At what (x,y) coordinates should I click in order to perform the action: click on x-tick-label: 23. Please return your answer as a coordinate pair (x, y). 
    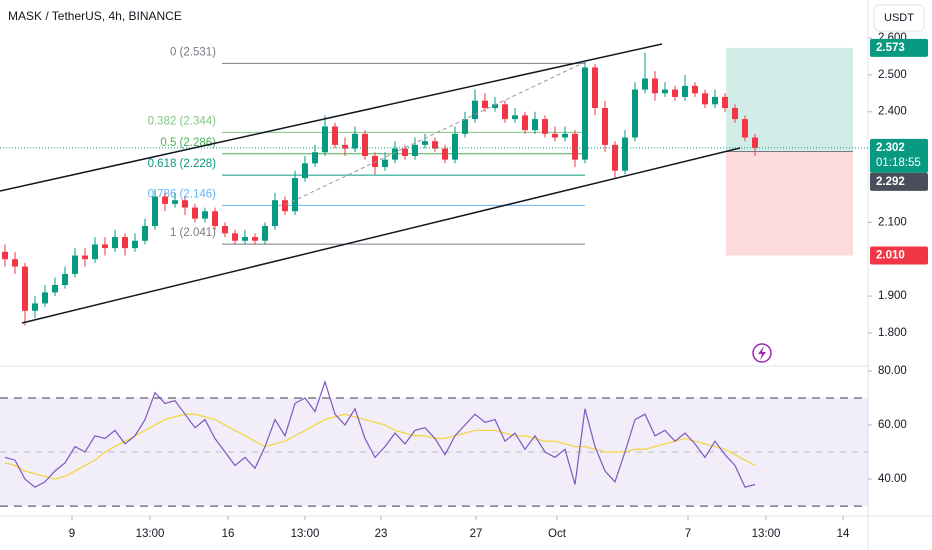
    Looking at the image, I should click on (381, 534).